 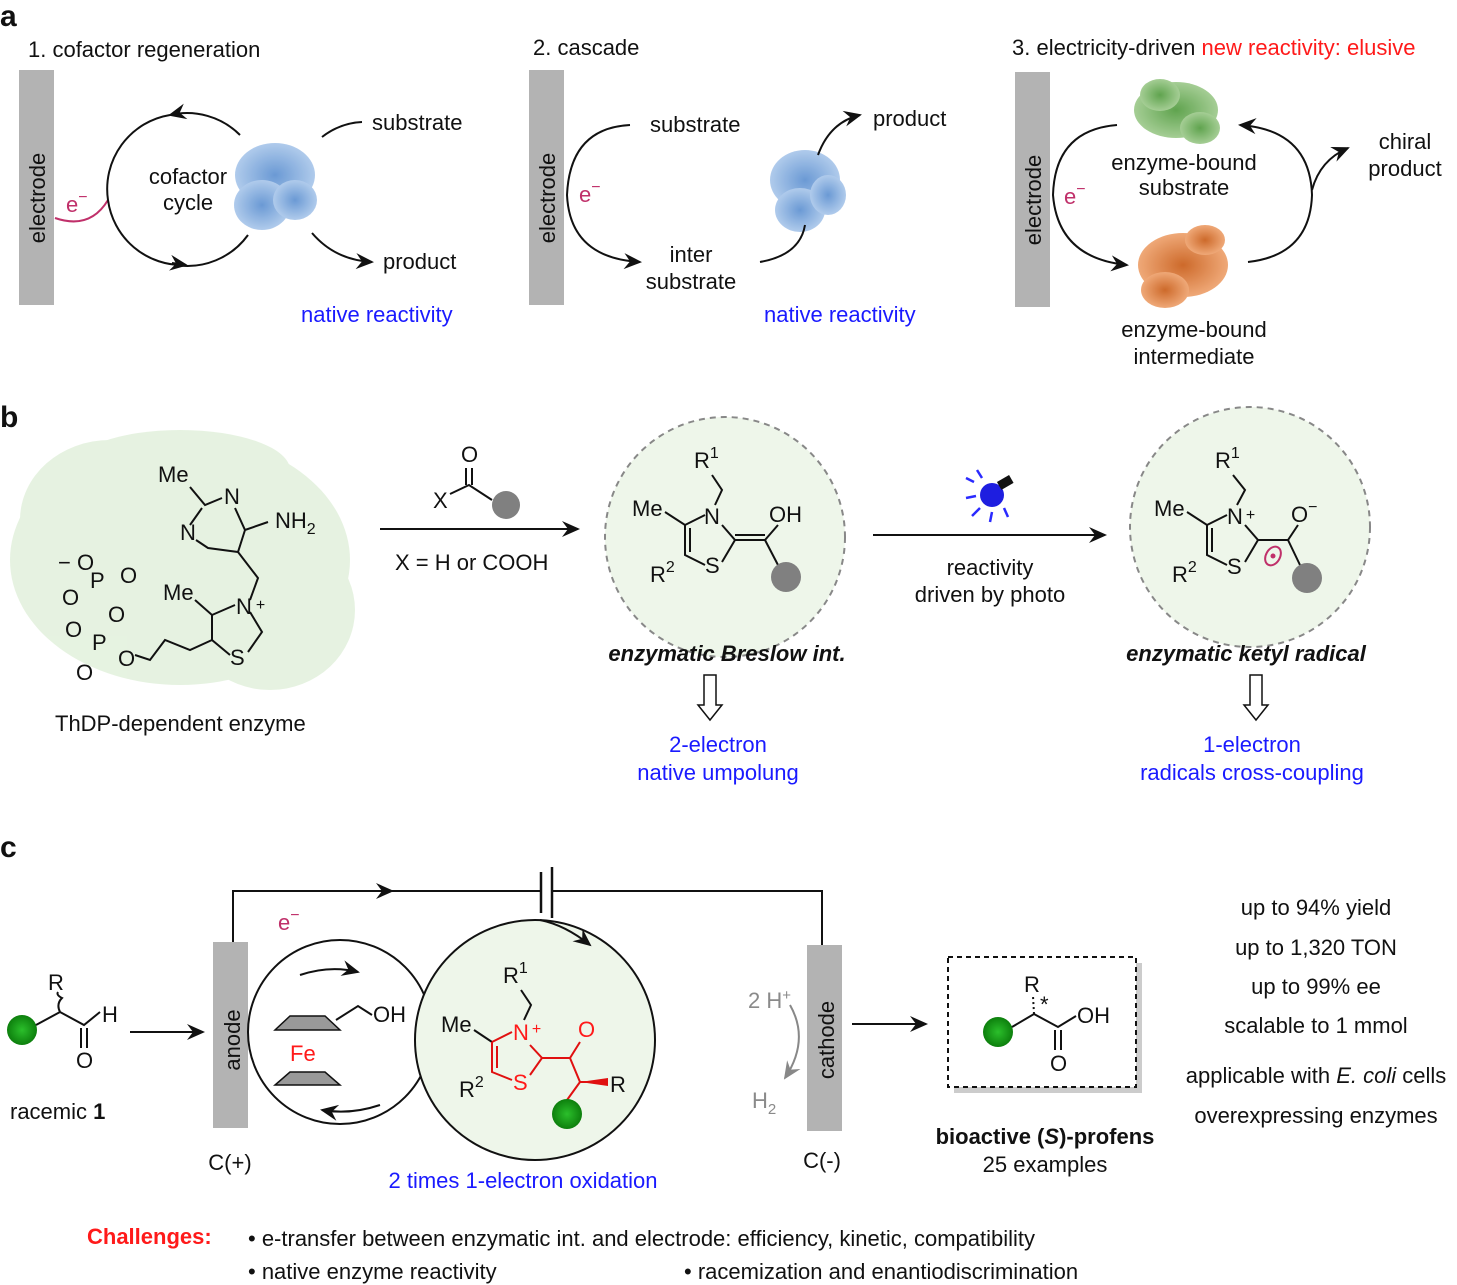 What do you see at coordinates (1042, 1022) in the screenshot?
I see `product-box` at bounding box center [1042, 1022].